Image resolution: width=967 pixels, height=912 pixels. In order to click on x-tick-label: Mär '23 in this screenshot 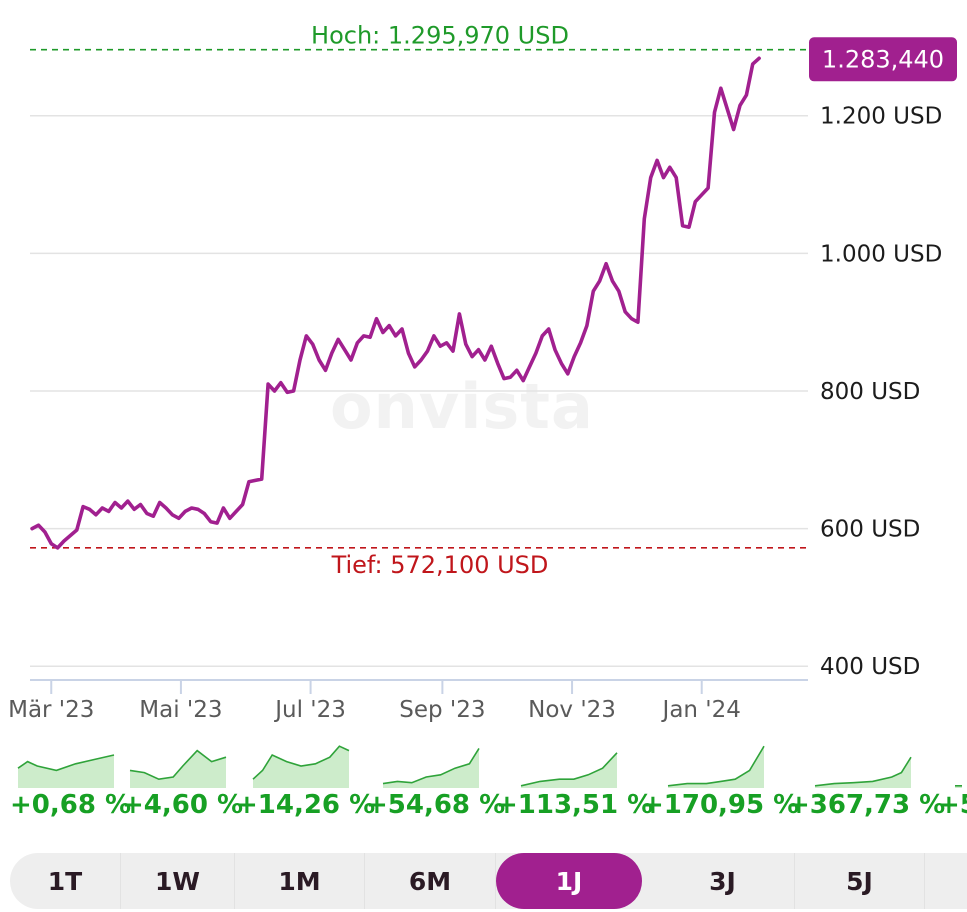, I will do `click(51, 710)`.